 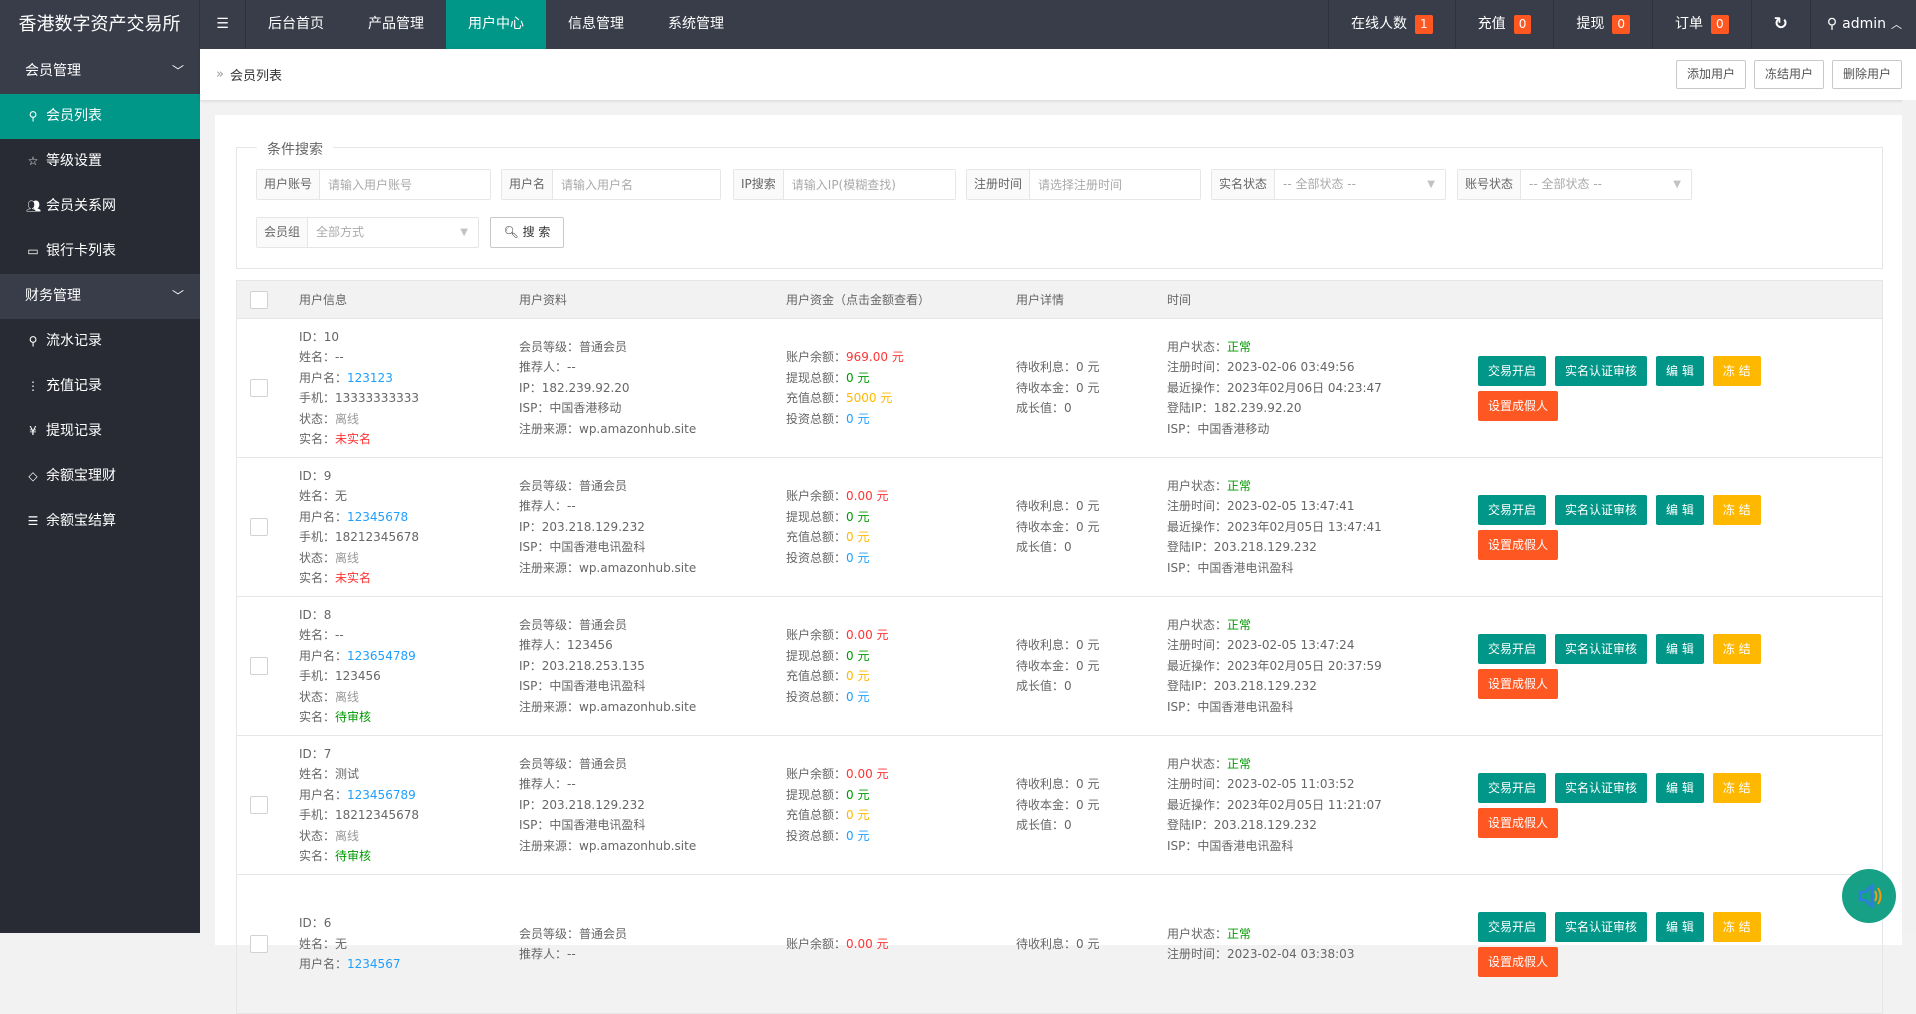 What do you see at coordinates (259, 300) in the screenshot?
I see `select-all-checkbox` at bounding box center [259, 300].